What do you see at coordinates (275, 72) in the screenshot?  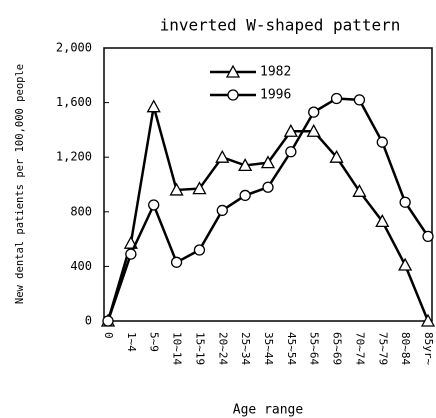 I see `legend-label: 1982` at bounding box center [275, 72].